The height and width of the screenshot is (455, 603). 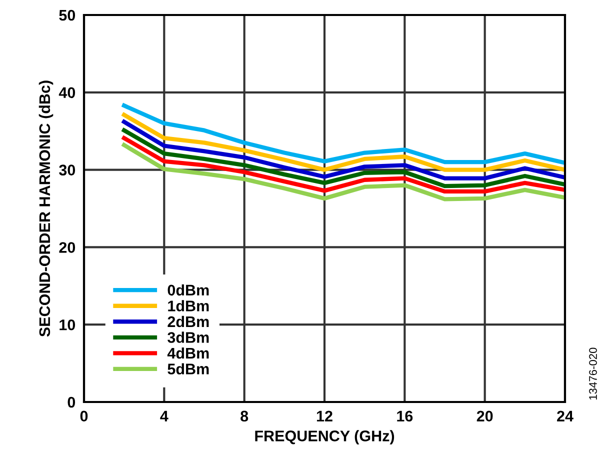 I want to click on legend-label: 3dBm, so click(x=188, y=337).